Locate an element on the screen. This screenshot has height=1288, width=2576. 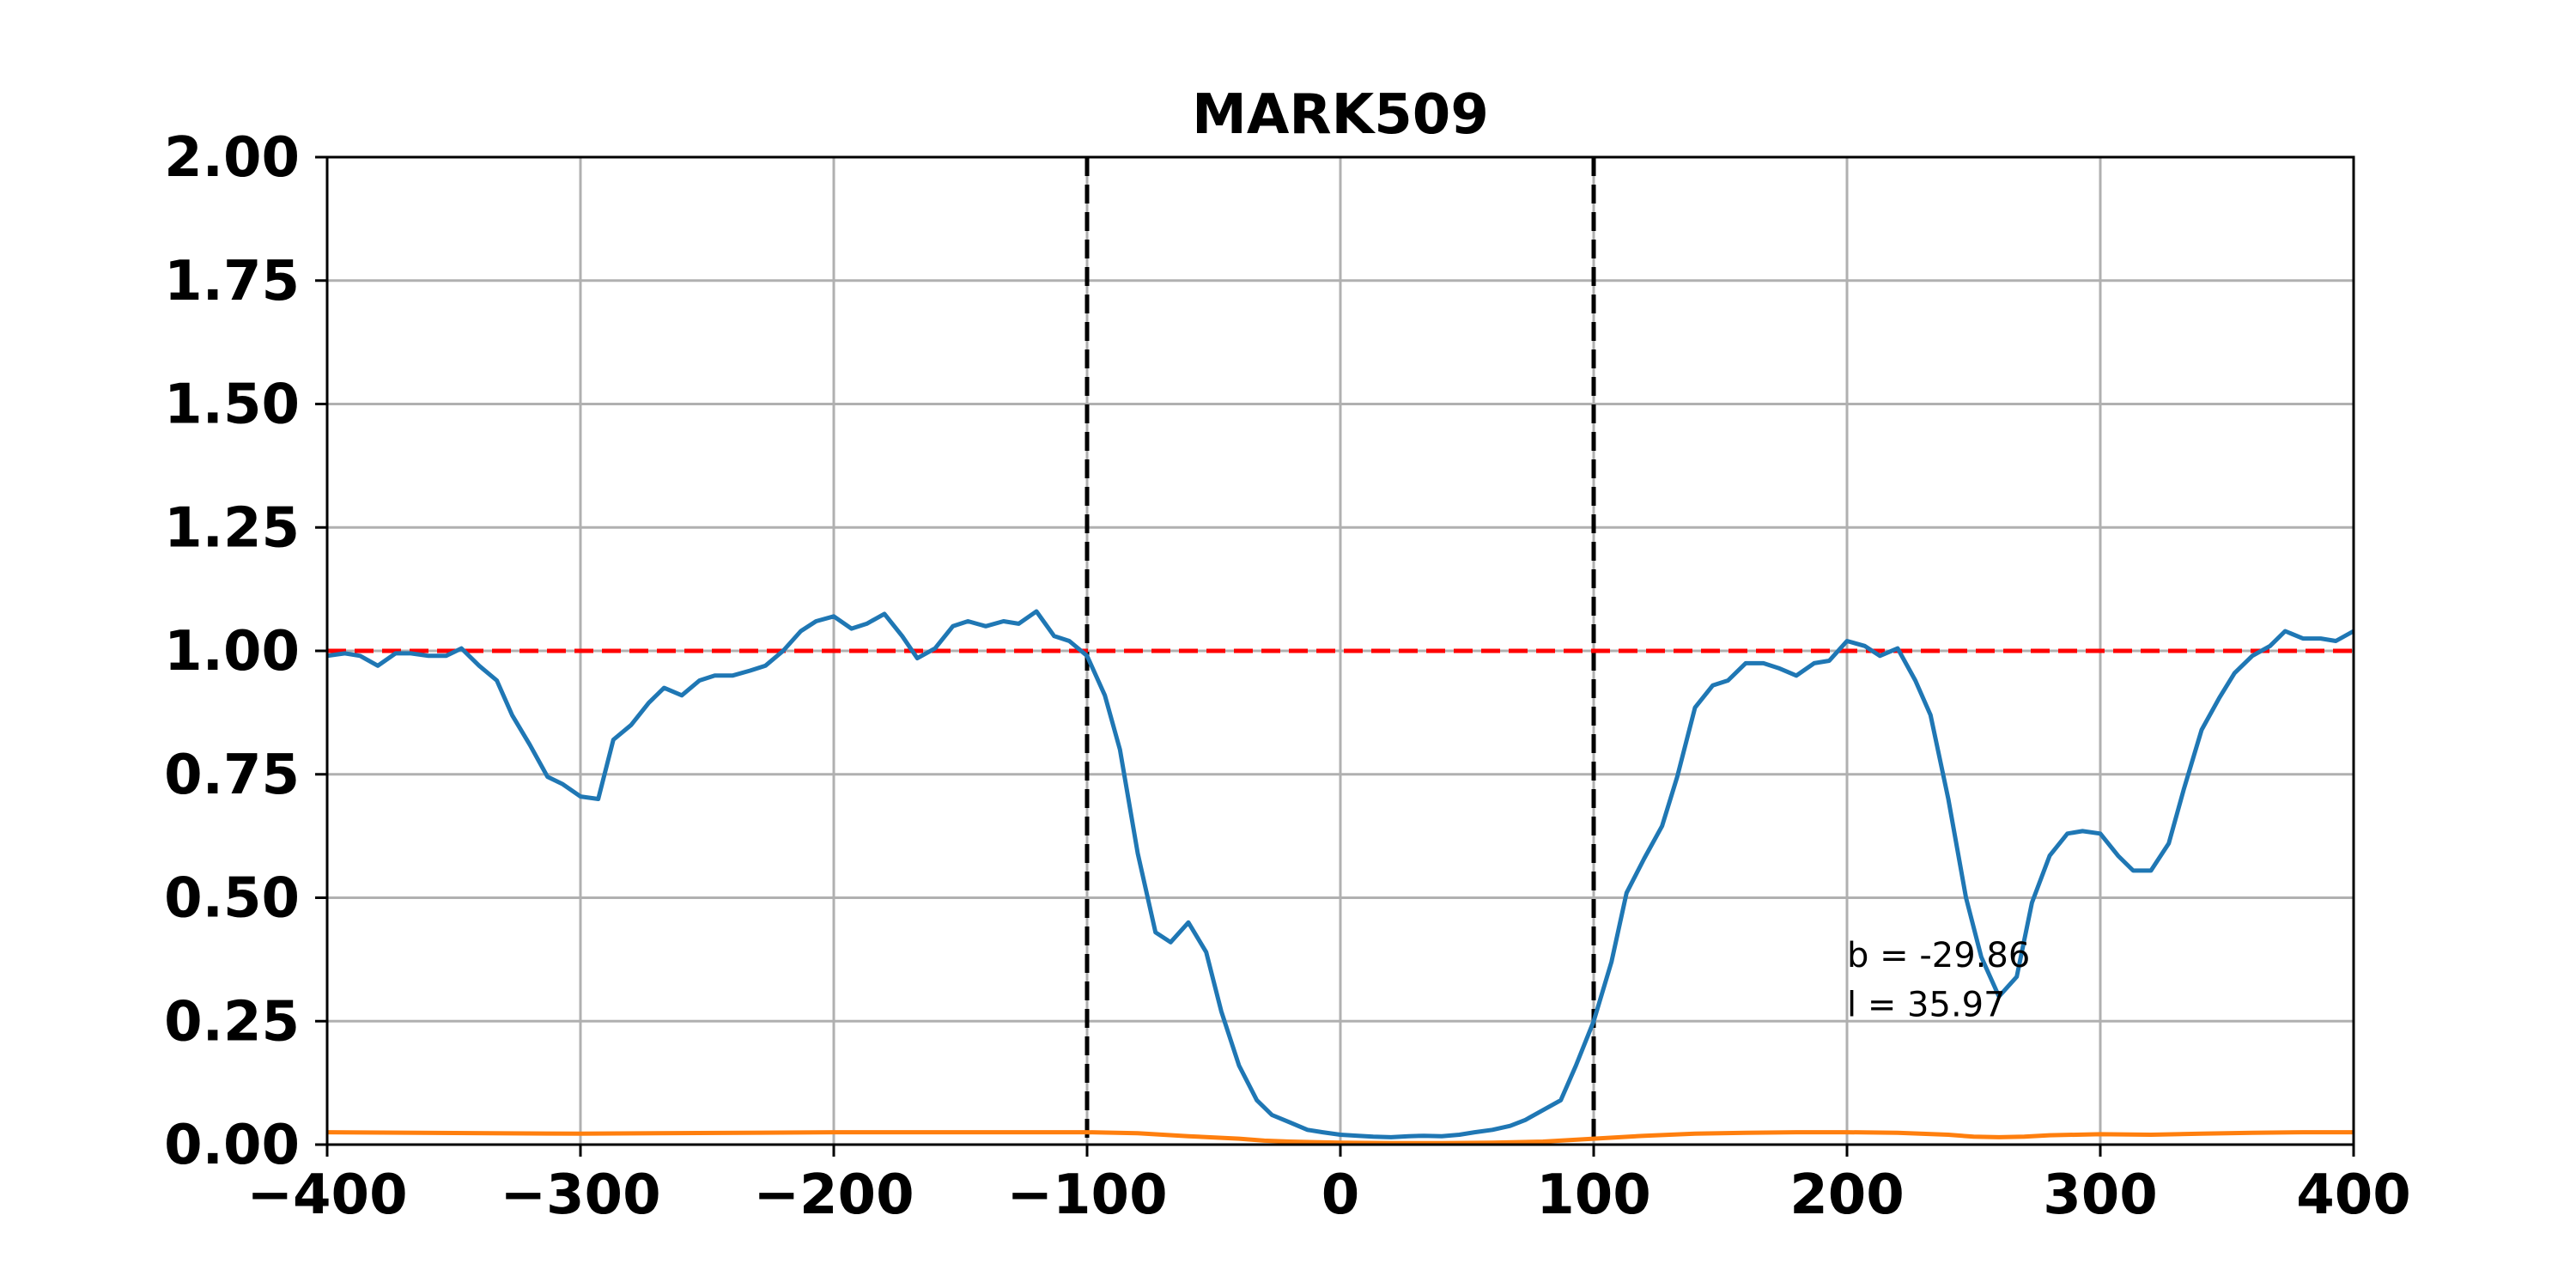
y-tick-label: 1.75 is located at coordinates (232, 281).